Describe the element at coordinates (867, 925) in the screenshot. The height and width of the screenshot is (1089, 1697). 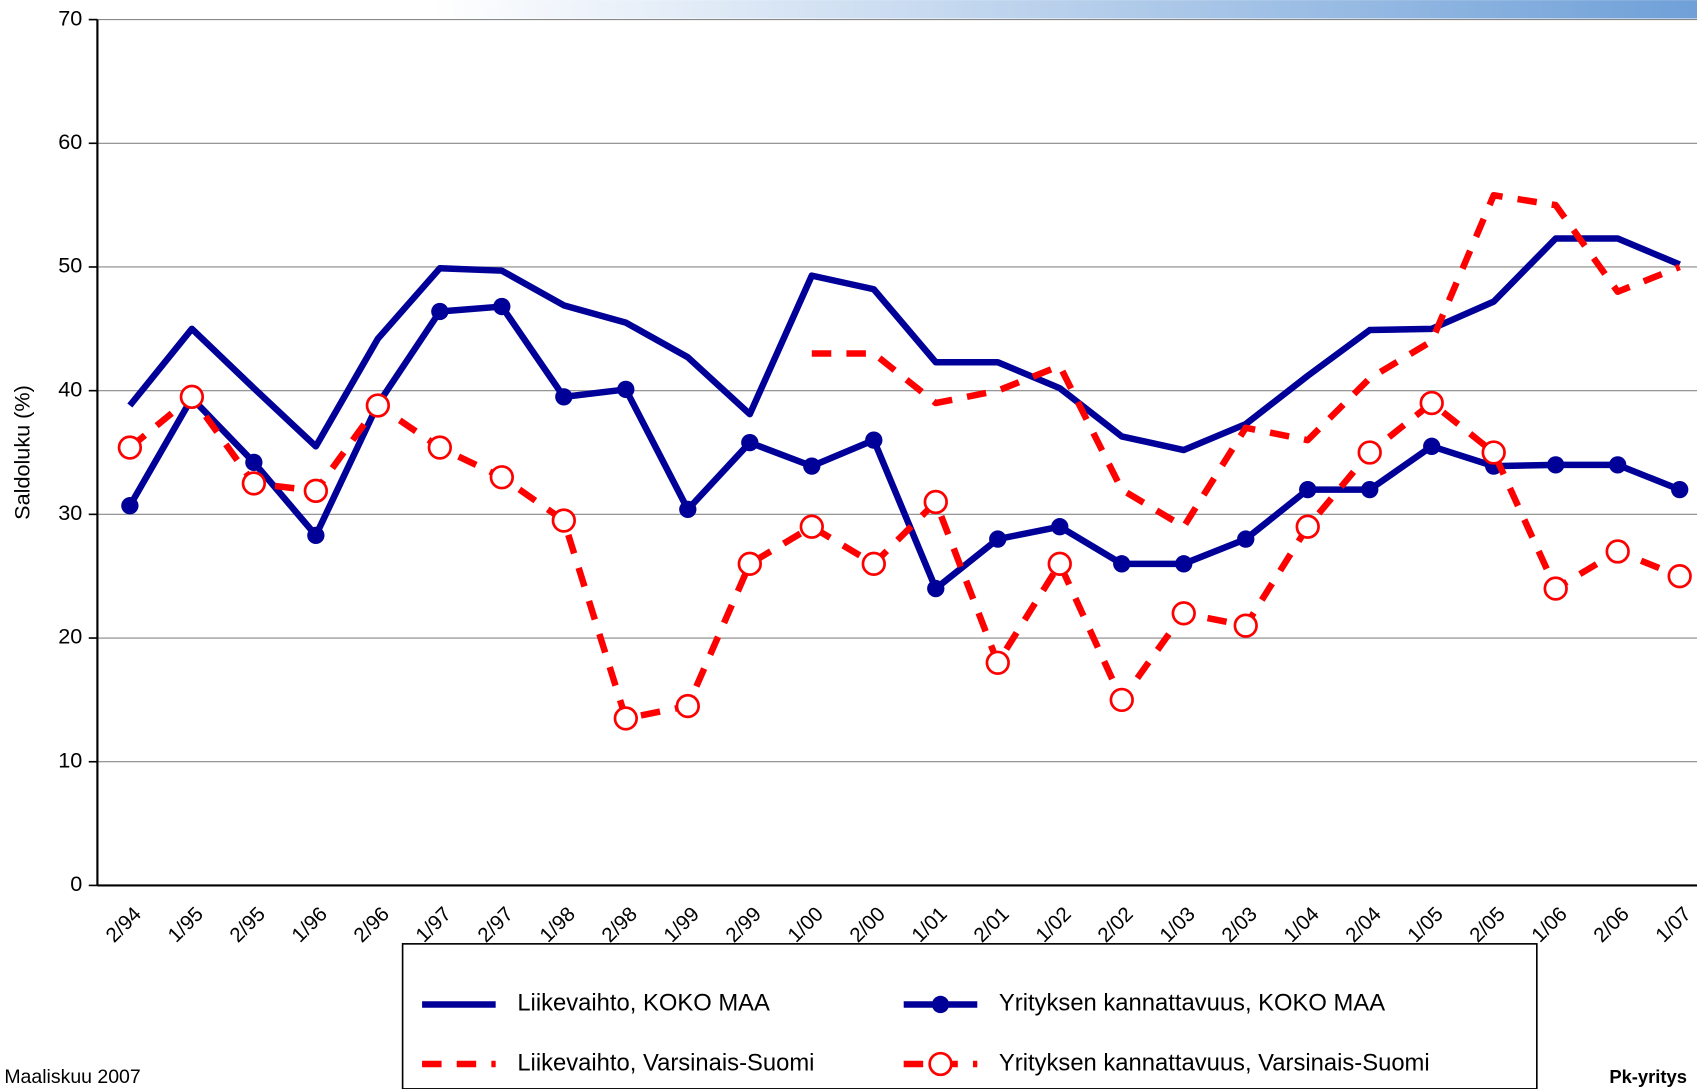
I see `x-tick-label: 2/00` at that location.